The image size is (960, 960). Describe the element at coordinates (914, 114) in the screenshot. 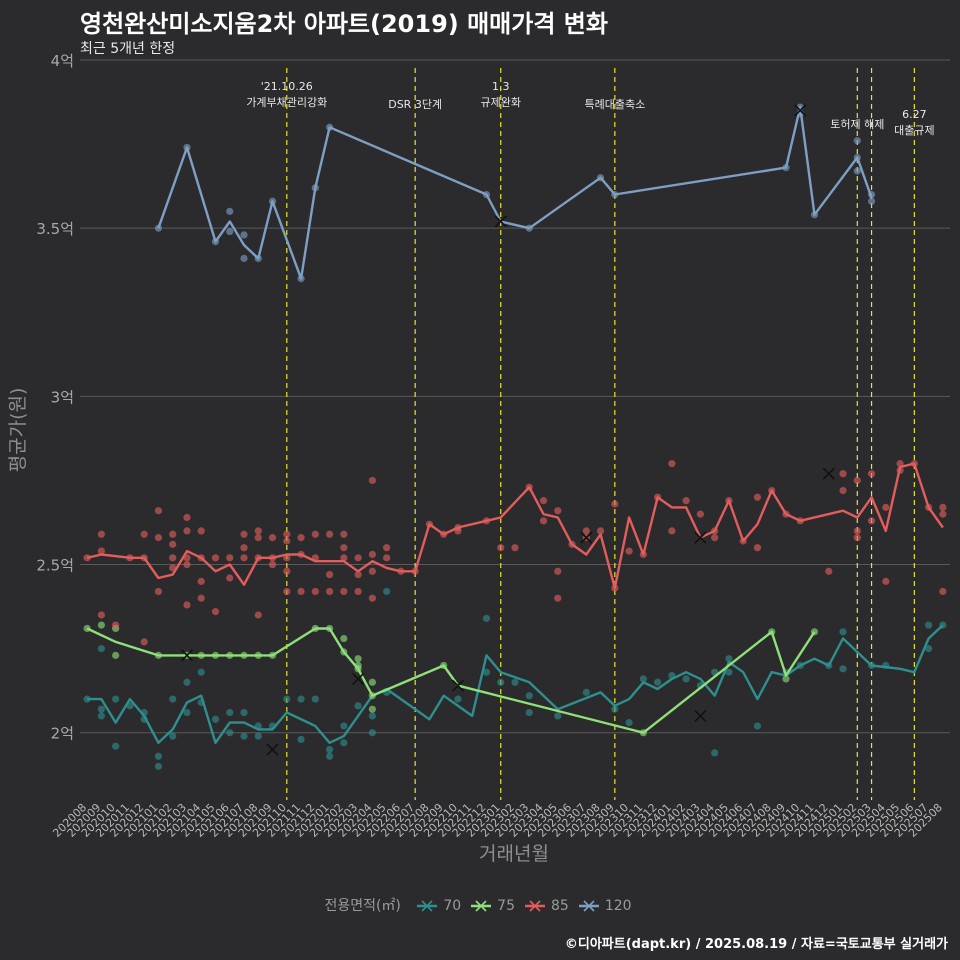

I see `event-label: 6.27` at that location.